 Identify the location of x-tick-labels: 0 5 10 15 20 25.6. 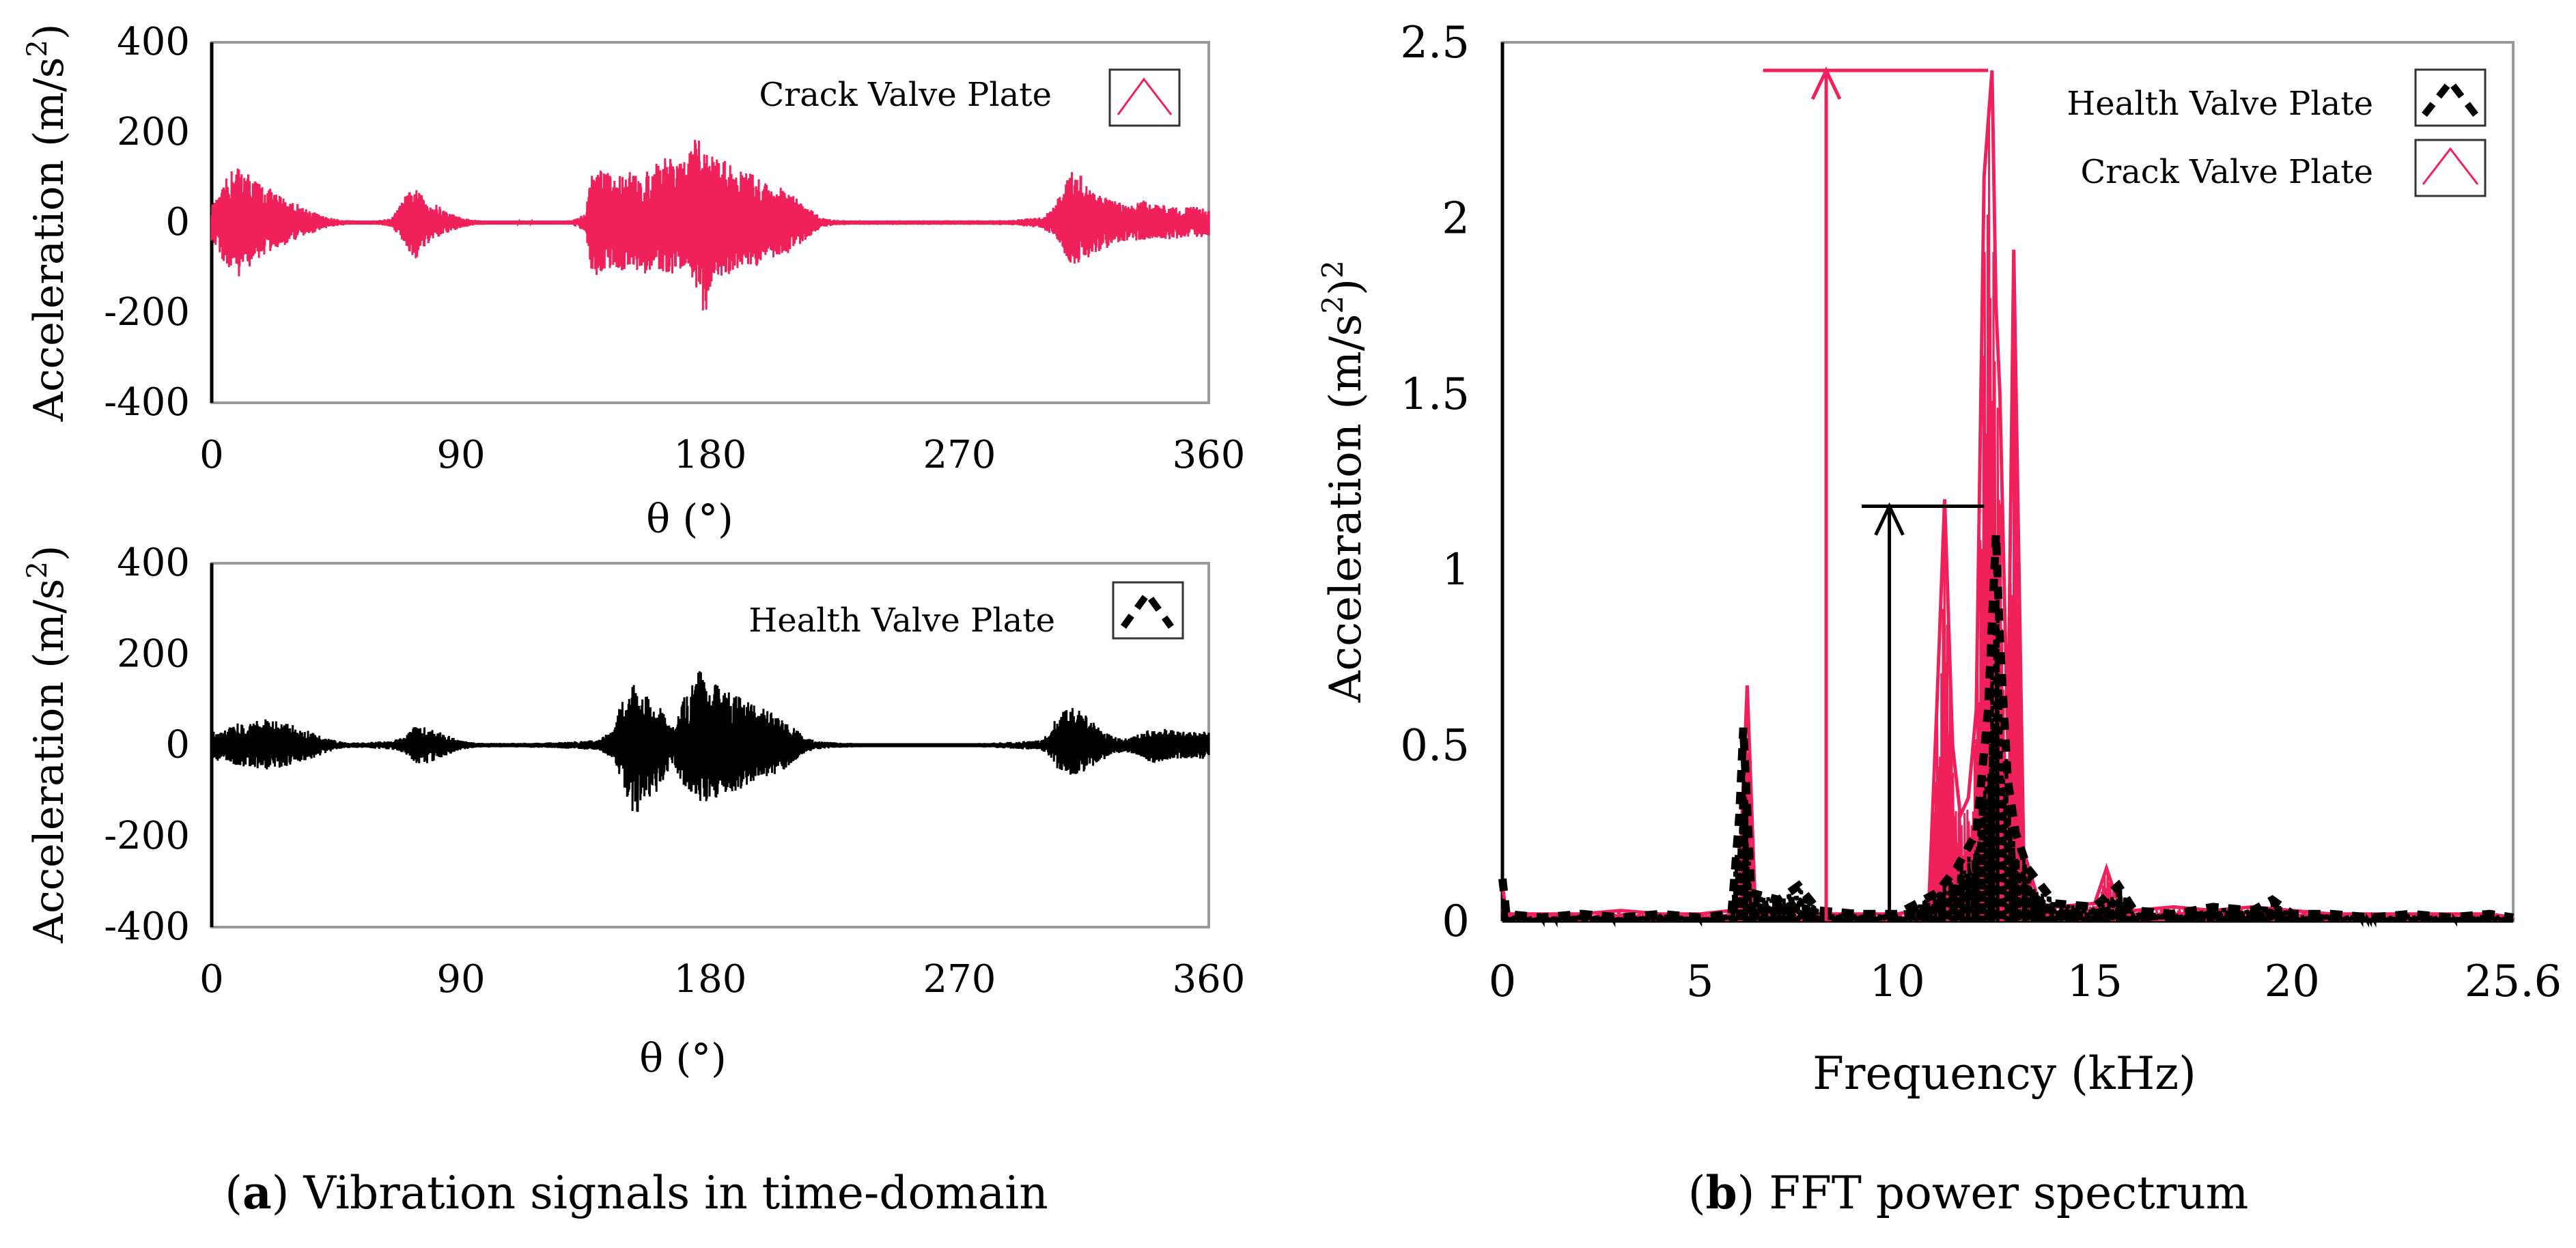
(2025, 981).